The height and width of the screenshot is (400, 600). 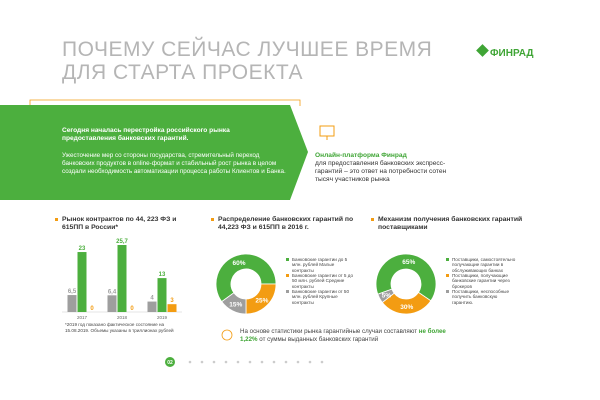 I want to click on note-icon, so click(x=227, y=335).